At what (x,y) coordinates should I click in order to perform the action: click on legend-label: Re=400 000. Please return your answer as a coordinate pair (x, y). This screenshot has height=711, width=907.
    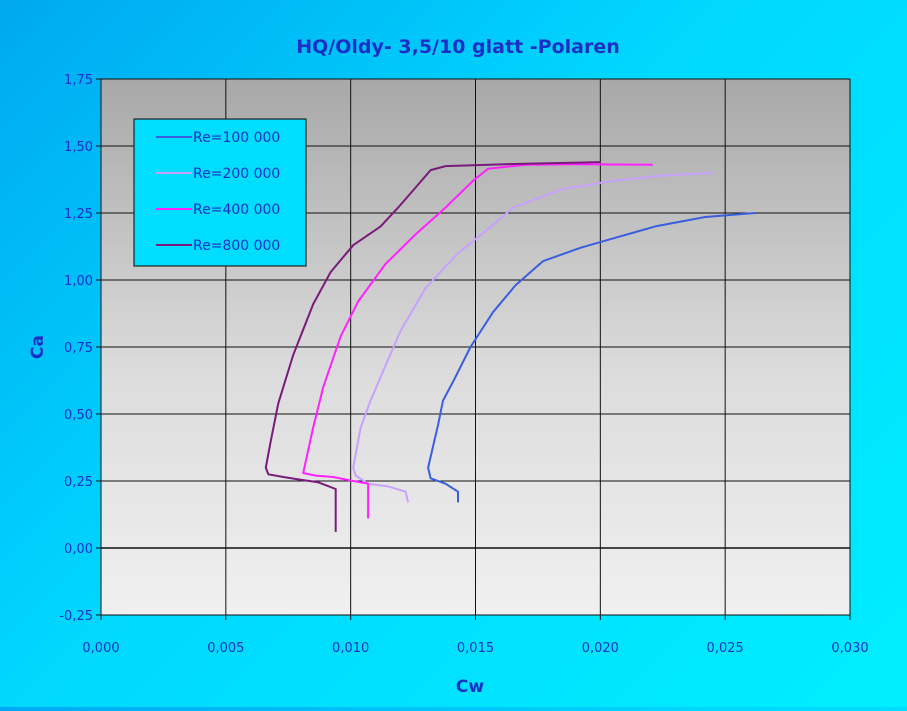
    Looking at the image, I should click on (236, 210).